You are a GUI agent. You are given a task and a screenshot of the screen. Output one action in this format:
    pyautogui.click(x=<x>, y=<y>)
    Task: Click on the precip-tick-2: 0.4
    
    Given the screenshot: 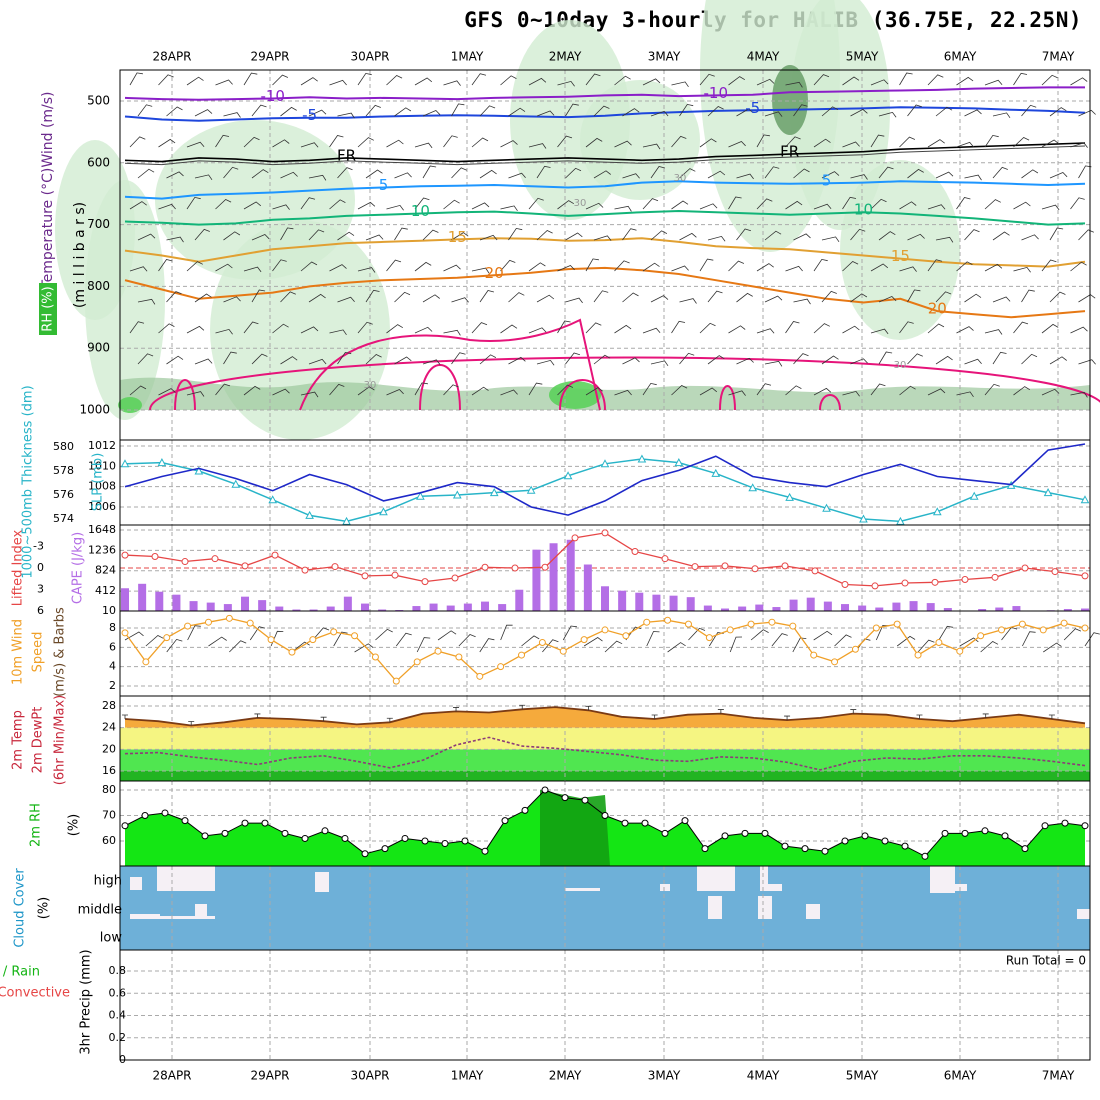 What is the action you would take?
    pyautogui.click(x=118, y=1015)
    